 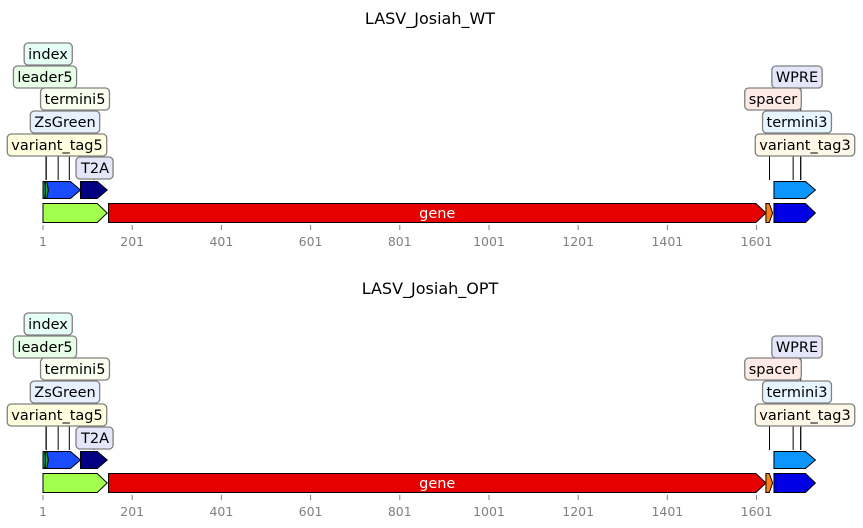 What do you see at coordinates (430, 19) in the screenshot?
I see `panel-title: LASV_Josiah_WT` at bounding box center [430, 19].